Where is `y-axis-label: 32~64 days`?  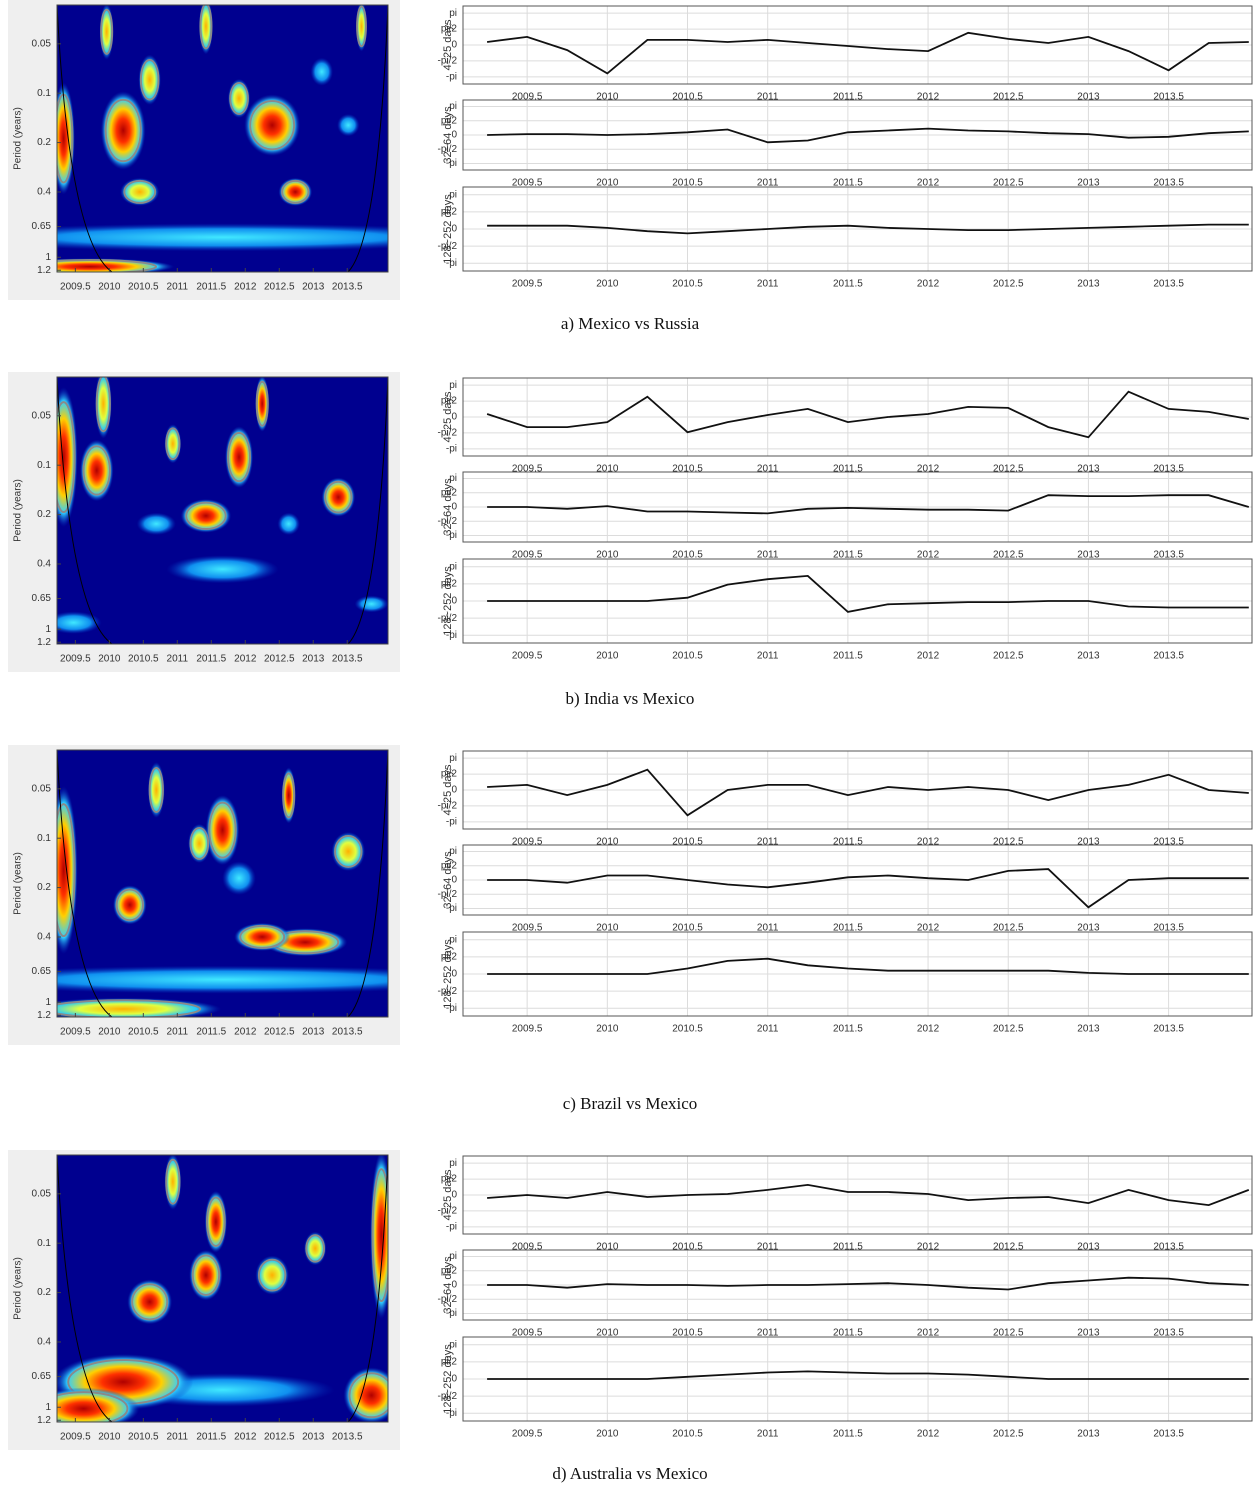 y-axis-label: 32~64 days is located at coordinates (448, 507).